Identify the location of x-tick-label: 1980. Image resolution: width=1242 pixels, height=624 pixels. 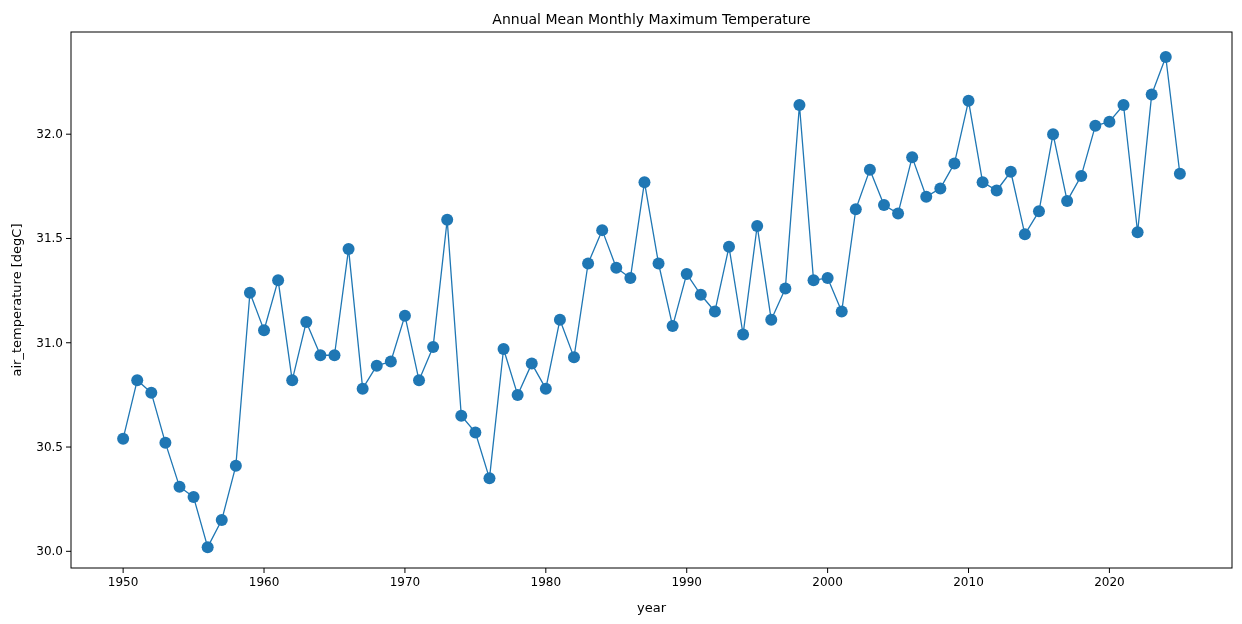
(546, 582).